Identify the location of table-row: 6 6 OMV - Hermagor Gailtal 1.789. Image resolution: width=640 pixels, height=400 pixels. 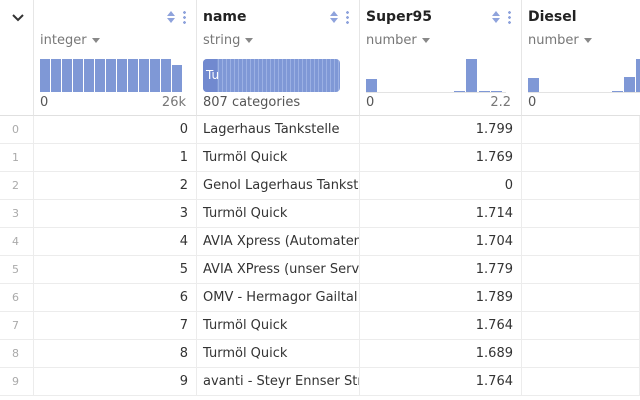
(320, 298).